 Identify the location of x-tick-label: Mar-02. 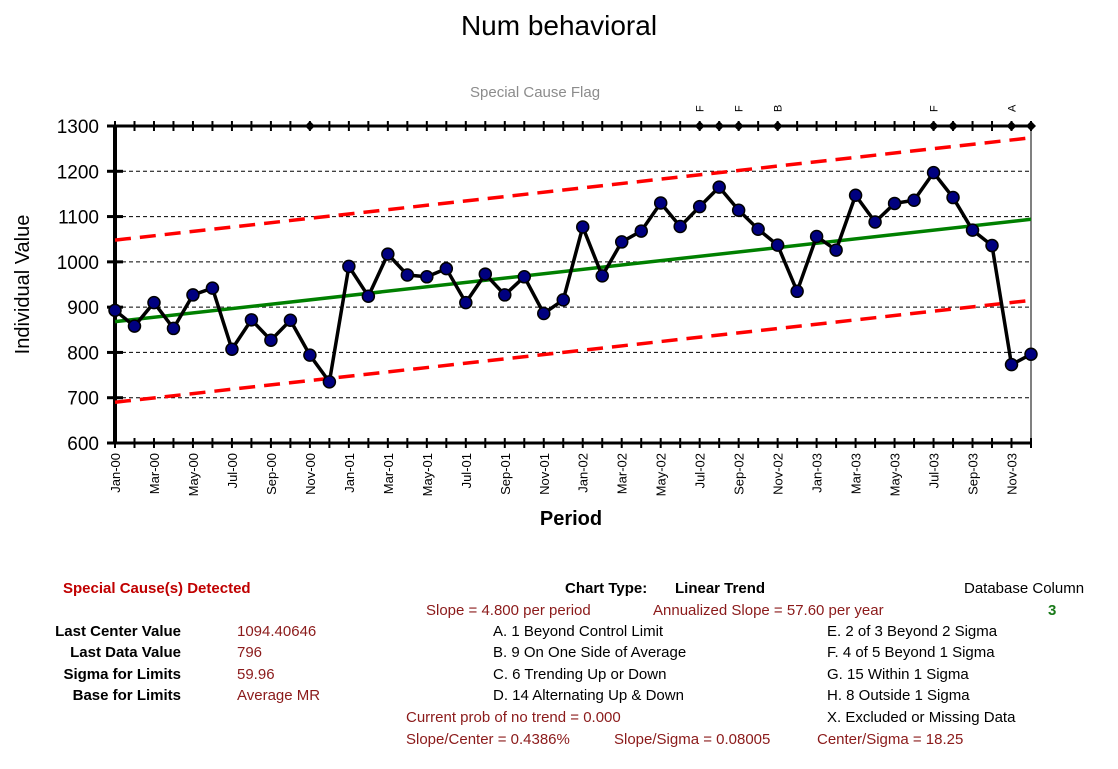
(622, 473).